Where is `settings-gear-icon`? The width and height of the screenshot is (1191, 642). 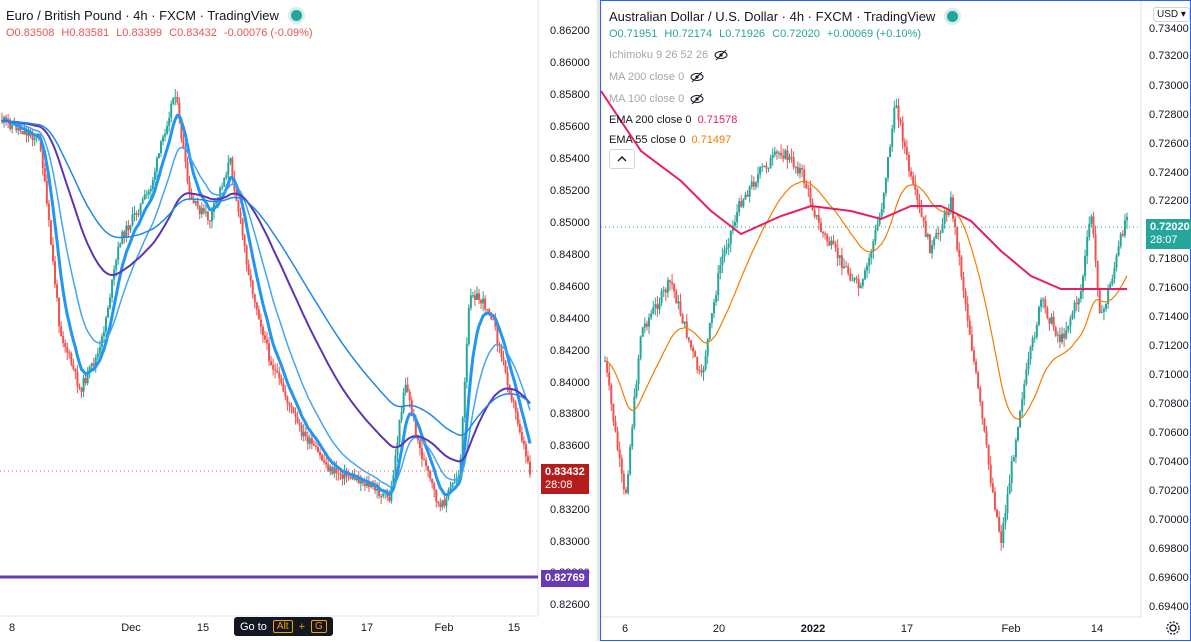 settings-gear-icon is located at coordinates (1173, 628).